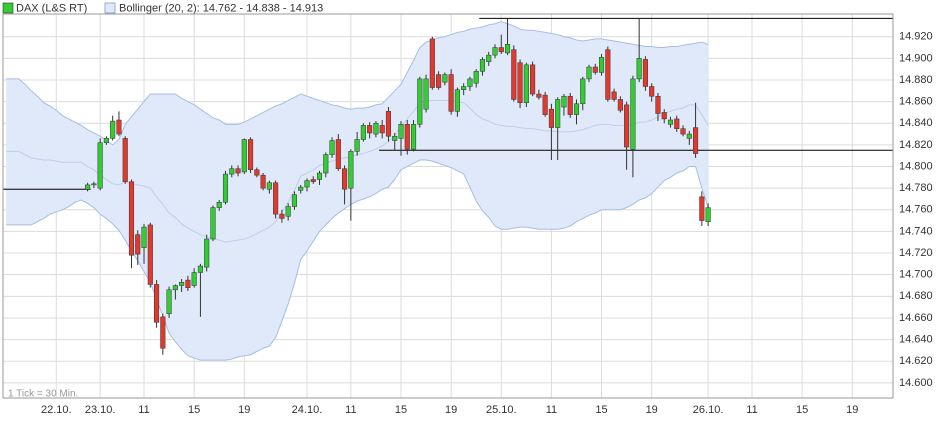  I want to click on y-tick-label: 14.760, so click(916, 210).